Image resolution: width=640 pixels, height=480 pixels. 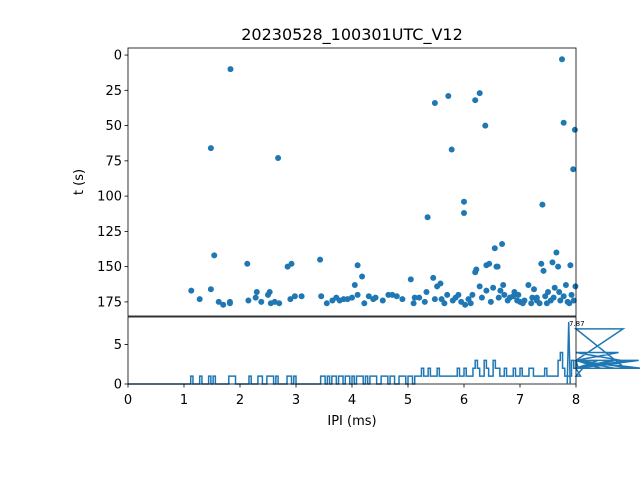 What do you see at coordinates (568, 353) in the screenshot?
I see `histogram-peak-spike` at bounding box center [568, 353].